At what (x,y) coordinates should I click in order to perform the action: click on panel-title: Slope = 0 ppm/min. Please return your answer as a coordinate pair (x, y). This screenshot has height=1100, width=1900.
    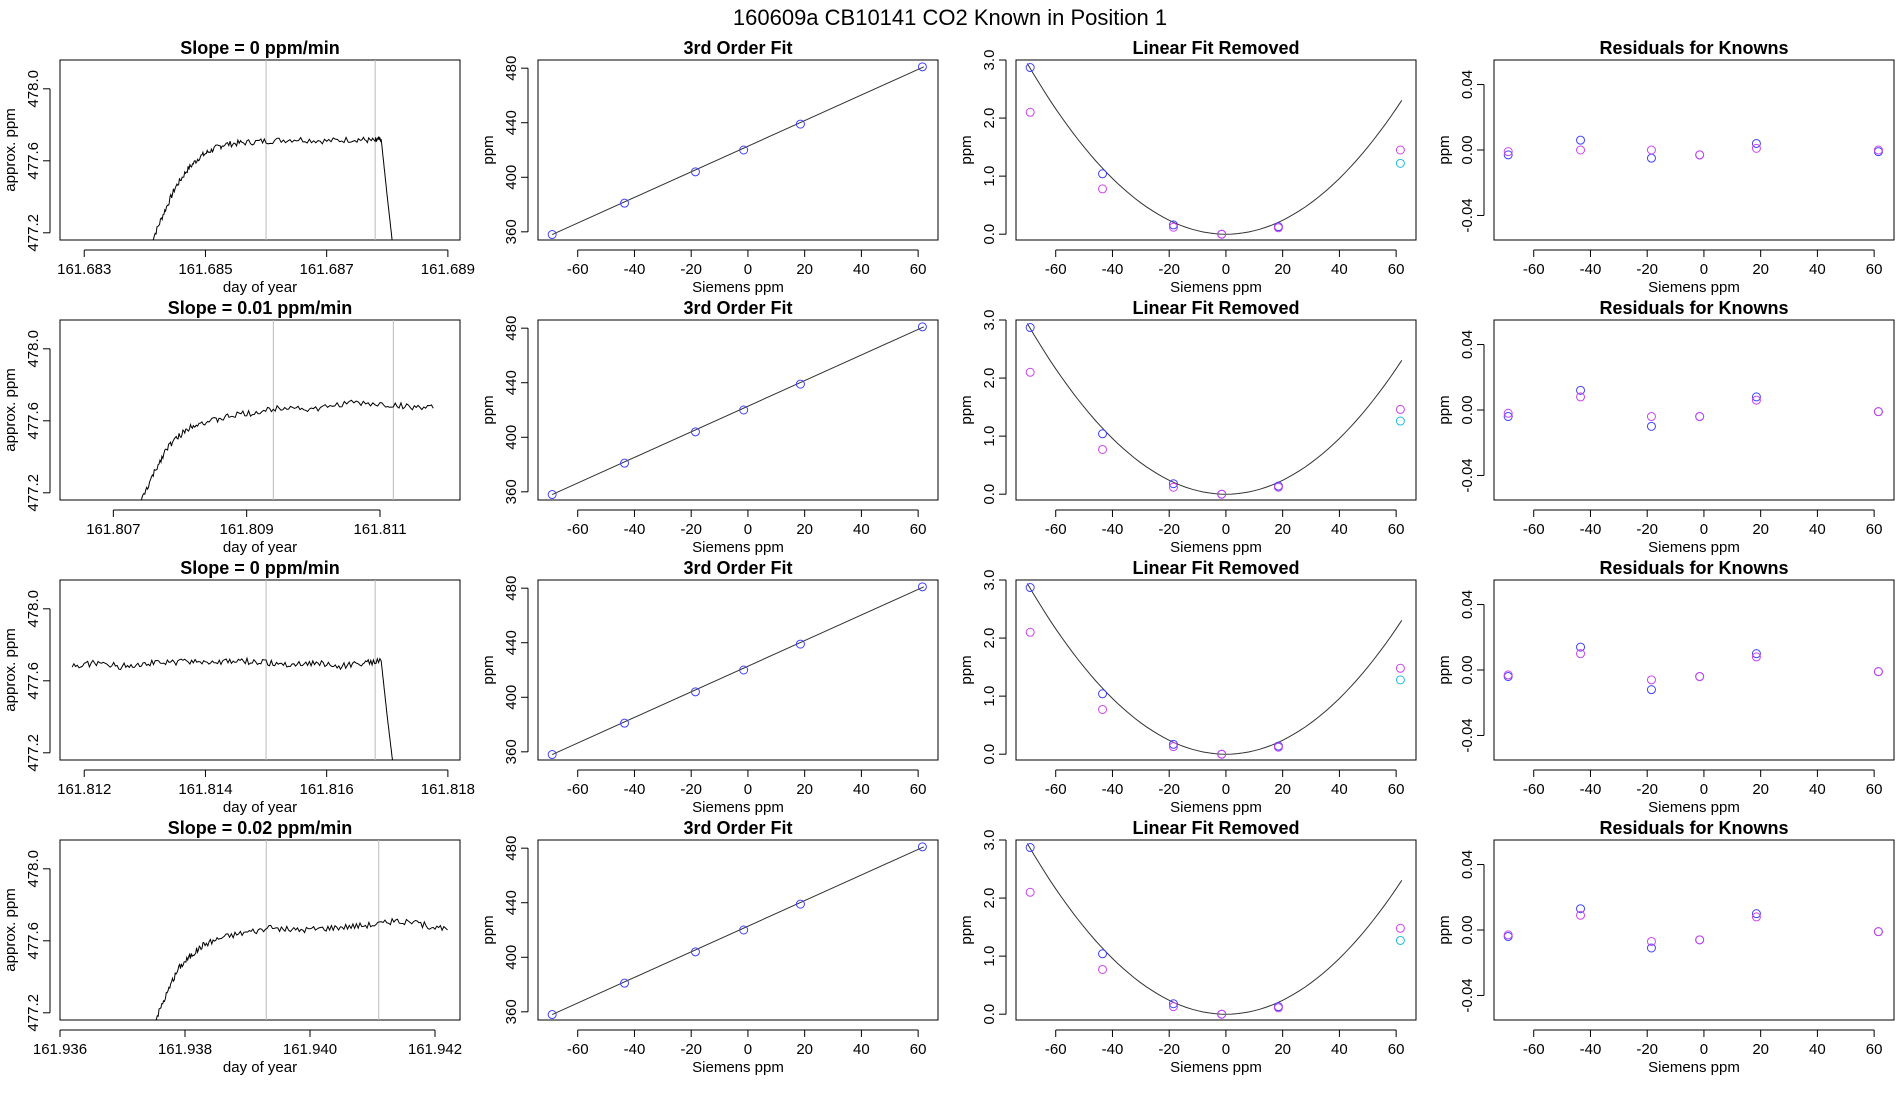
    Looking at the image, I should click on (260, 48).